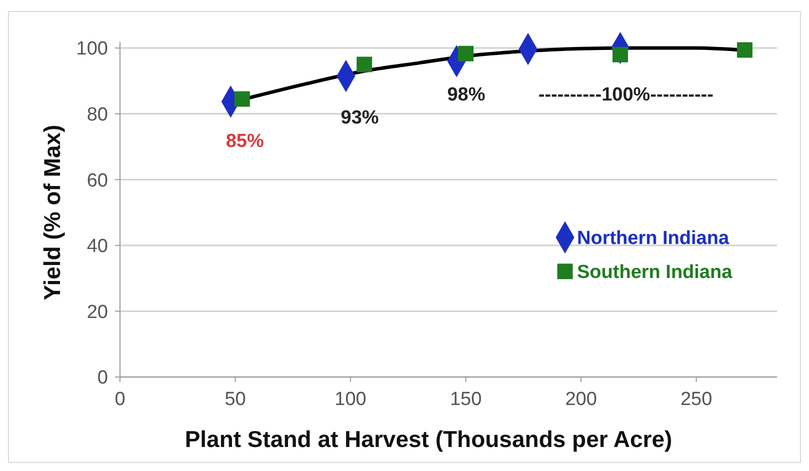 The image size is (809, 471). I want to click on y-tick-label: 40, so click(97, 247).